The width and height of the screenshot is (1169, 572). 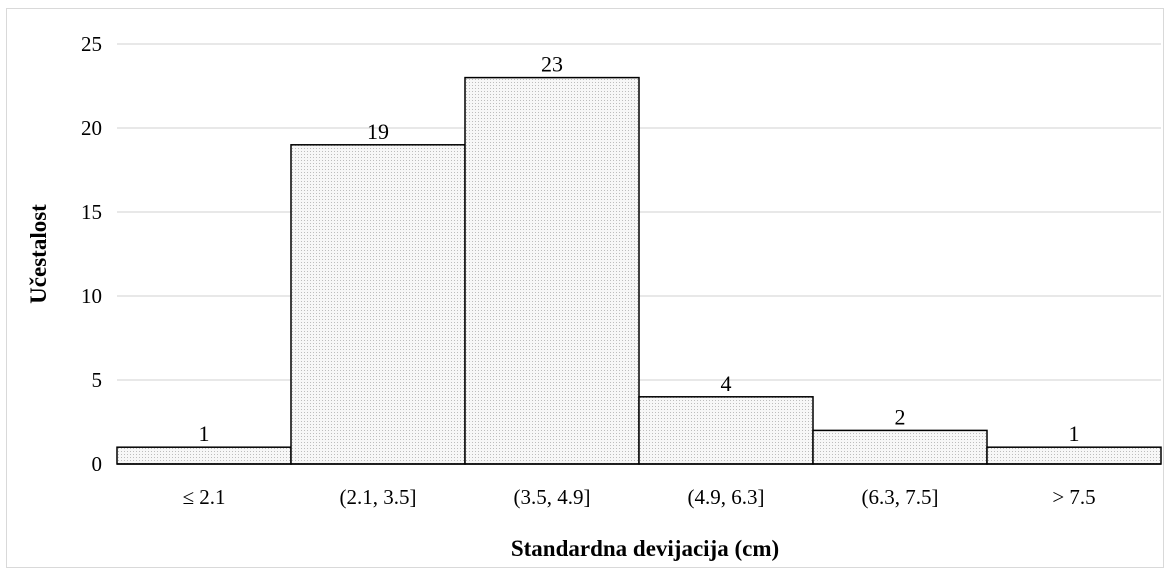 I want to click on data-label-4: 4, so click(x=726, y=383).